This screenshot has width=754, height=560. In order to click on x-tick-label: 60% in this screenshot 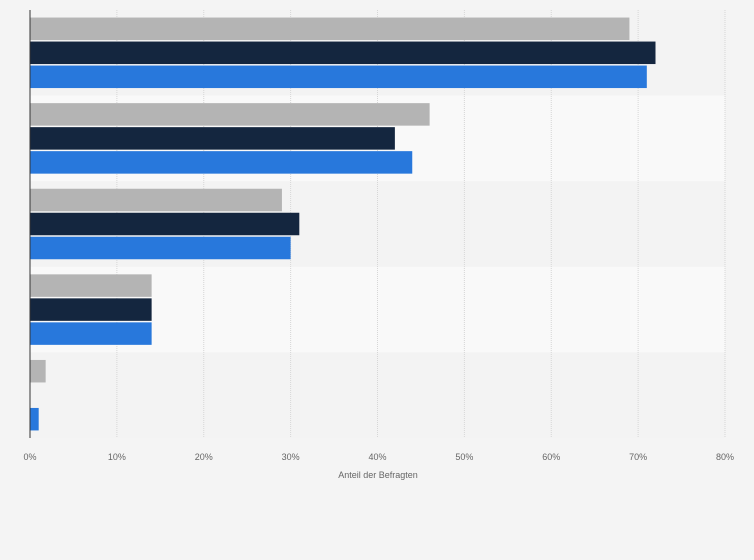, I will do `click(551, 457)`.